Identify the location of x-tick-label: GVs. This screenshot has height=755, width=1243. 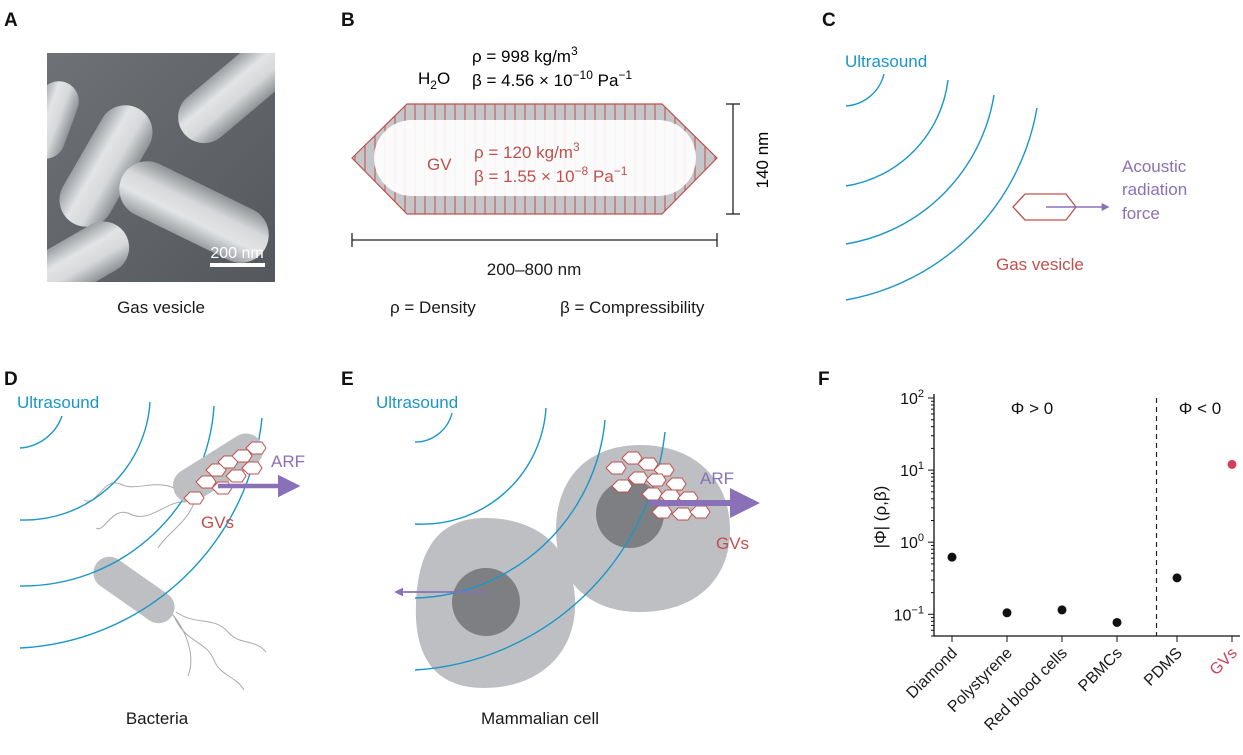
(1224, 662).